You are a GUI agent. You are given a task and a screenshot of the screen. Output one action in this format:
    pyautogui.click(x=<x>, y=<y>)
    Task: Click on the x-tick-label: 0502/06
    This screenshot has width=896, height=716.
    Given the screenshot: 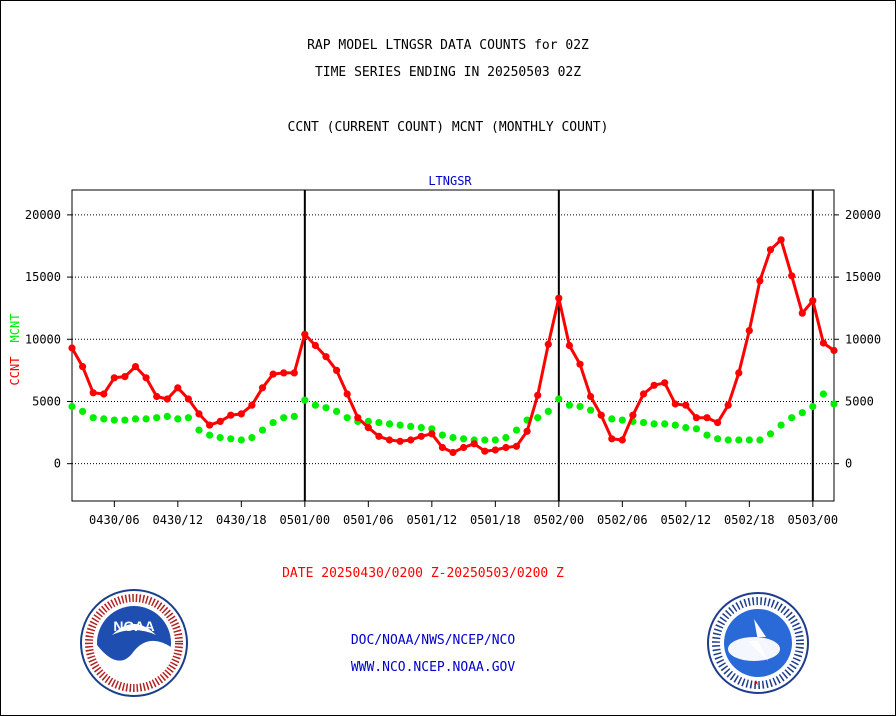 What is the action you would take?
    pyautogui.click(x=622, y=520)
    